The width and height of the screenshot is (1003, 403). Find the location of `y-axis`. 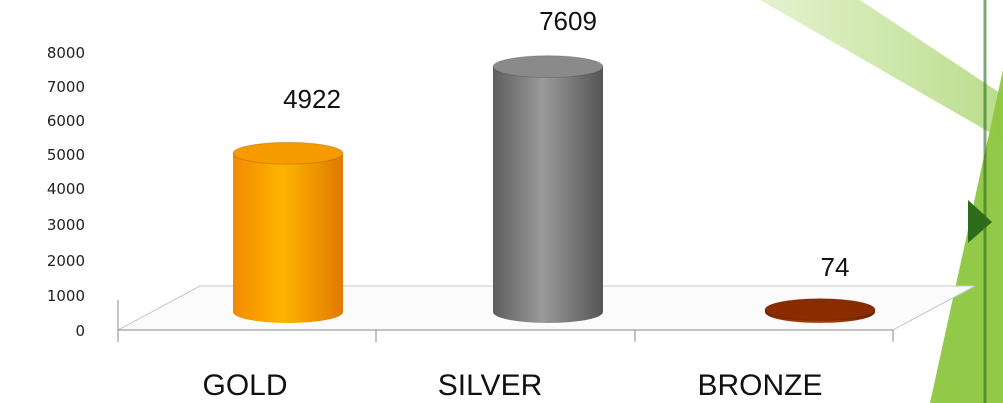

y-axis is located at coordinates (505, 321).